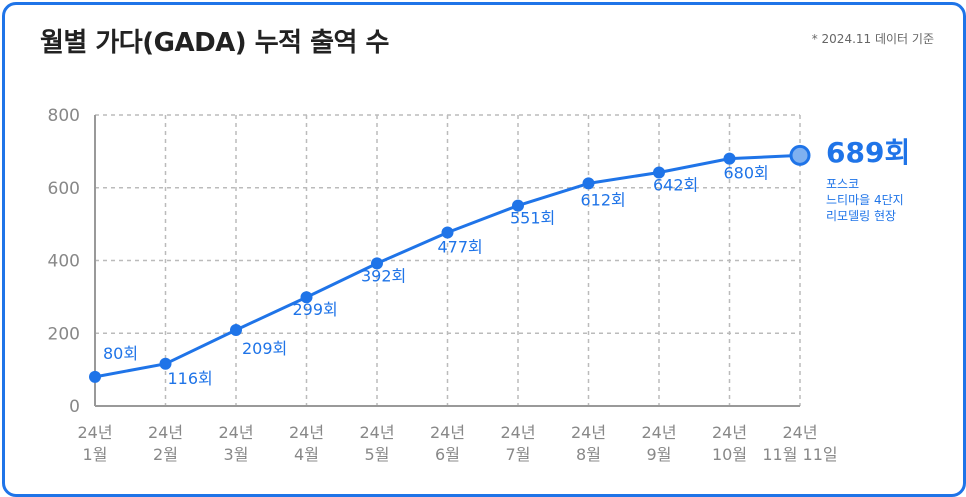  What do you see at coordinates (872, 39) in the screenshot?
I see `data-basis-note: * 2024.11 데이터 기준` at bounding box center [872, 39].